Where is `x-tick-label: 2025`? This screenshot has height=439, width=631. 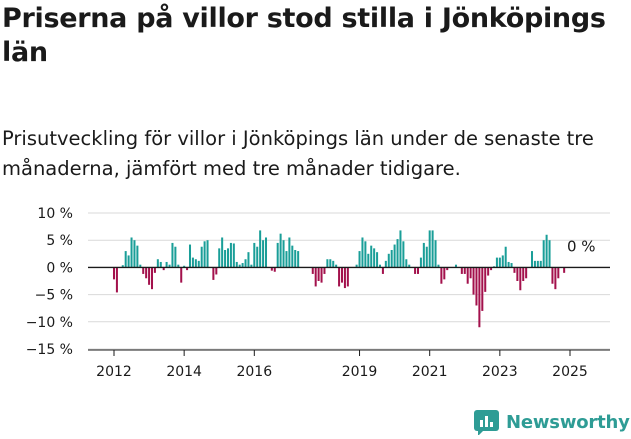
x-tick-label: 2025 is located at coordinates (570, 372).